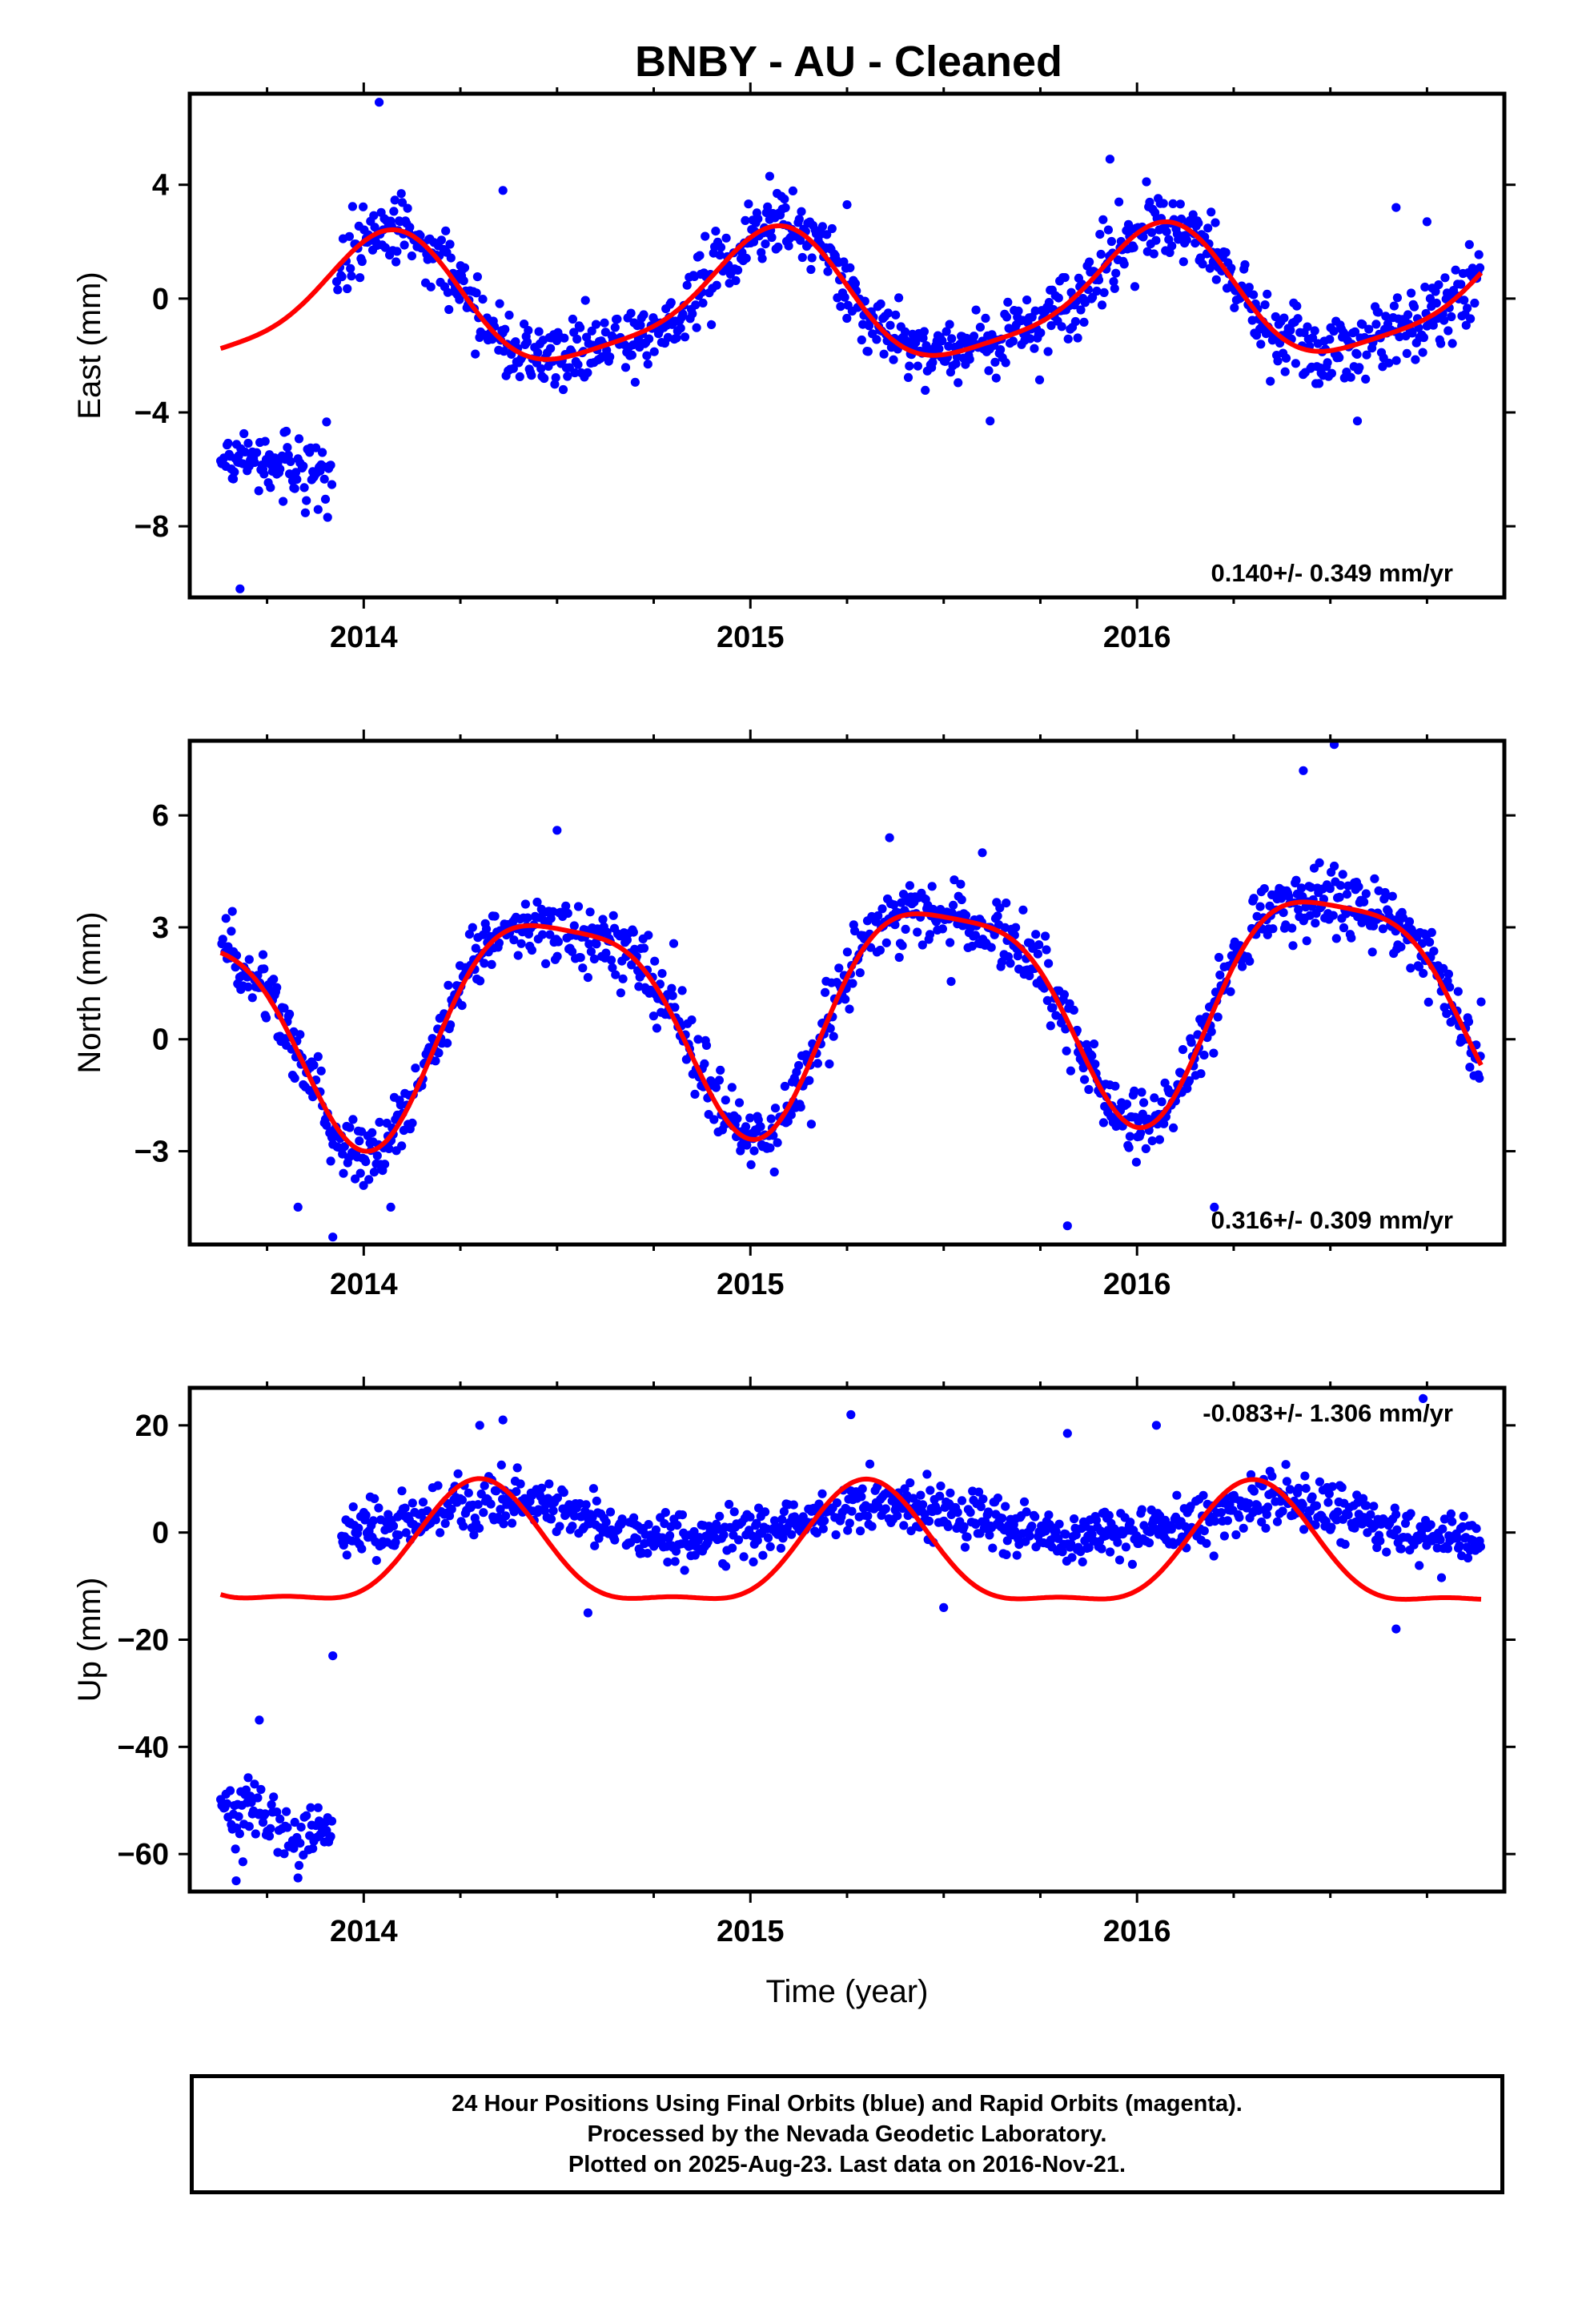  Describe the element at coordinates (161, 816) in the screenshot. I see `north-y-tick-label: 6` at that location.